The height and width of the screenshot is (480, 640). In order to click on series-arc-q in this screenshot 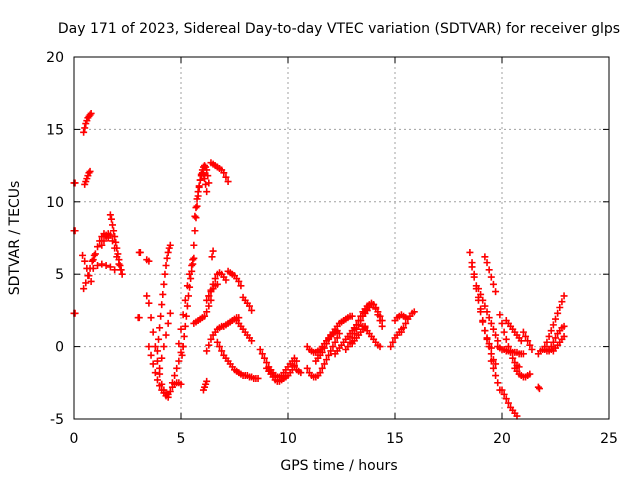, I will do `click(163, 298)`.